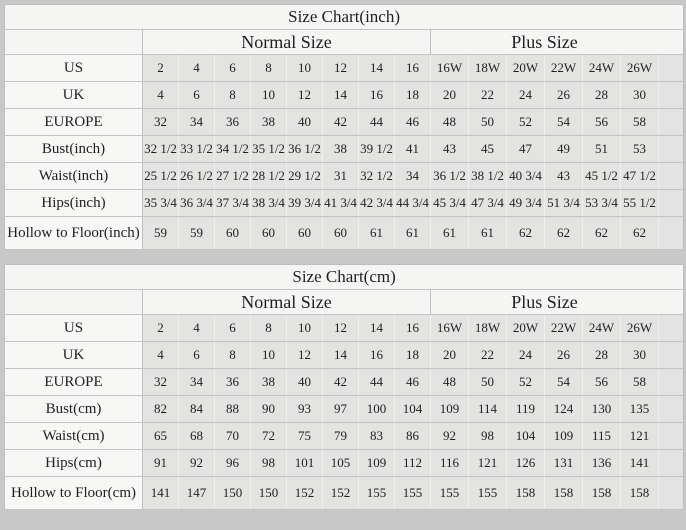  What do you see at coordinates (73, 409) in the screenshot?
I see `row-label: Bust(cm)` at bounding box center [73, 409].